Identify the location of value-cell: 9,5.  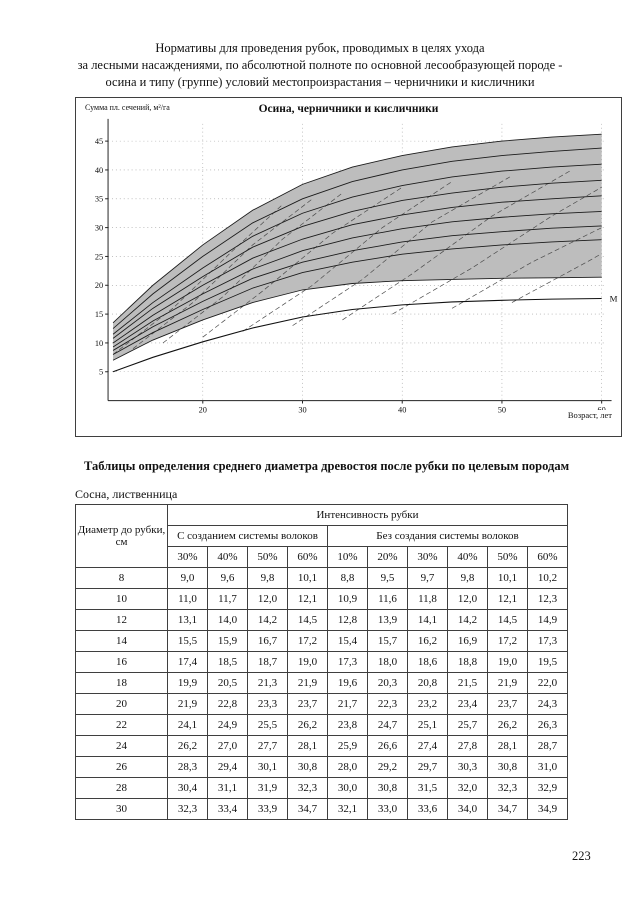
(387, 578).